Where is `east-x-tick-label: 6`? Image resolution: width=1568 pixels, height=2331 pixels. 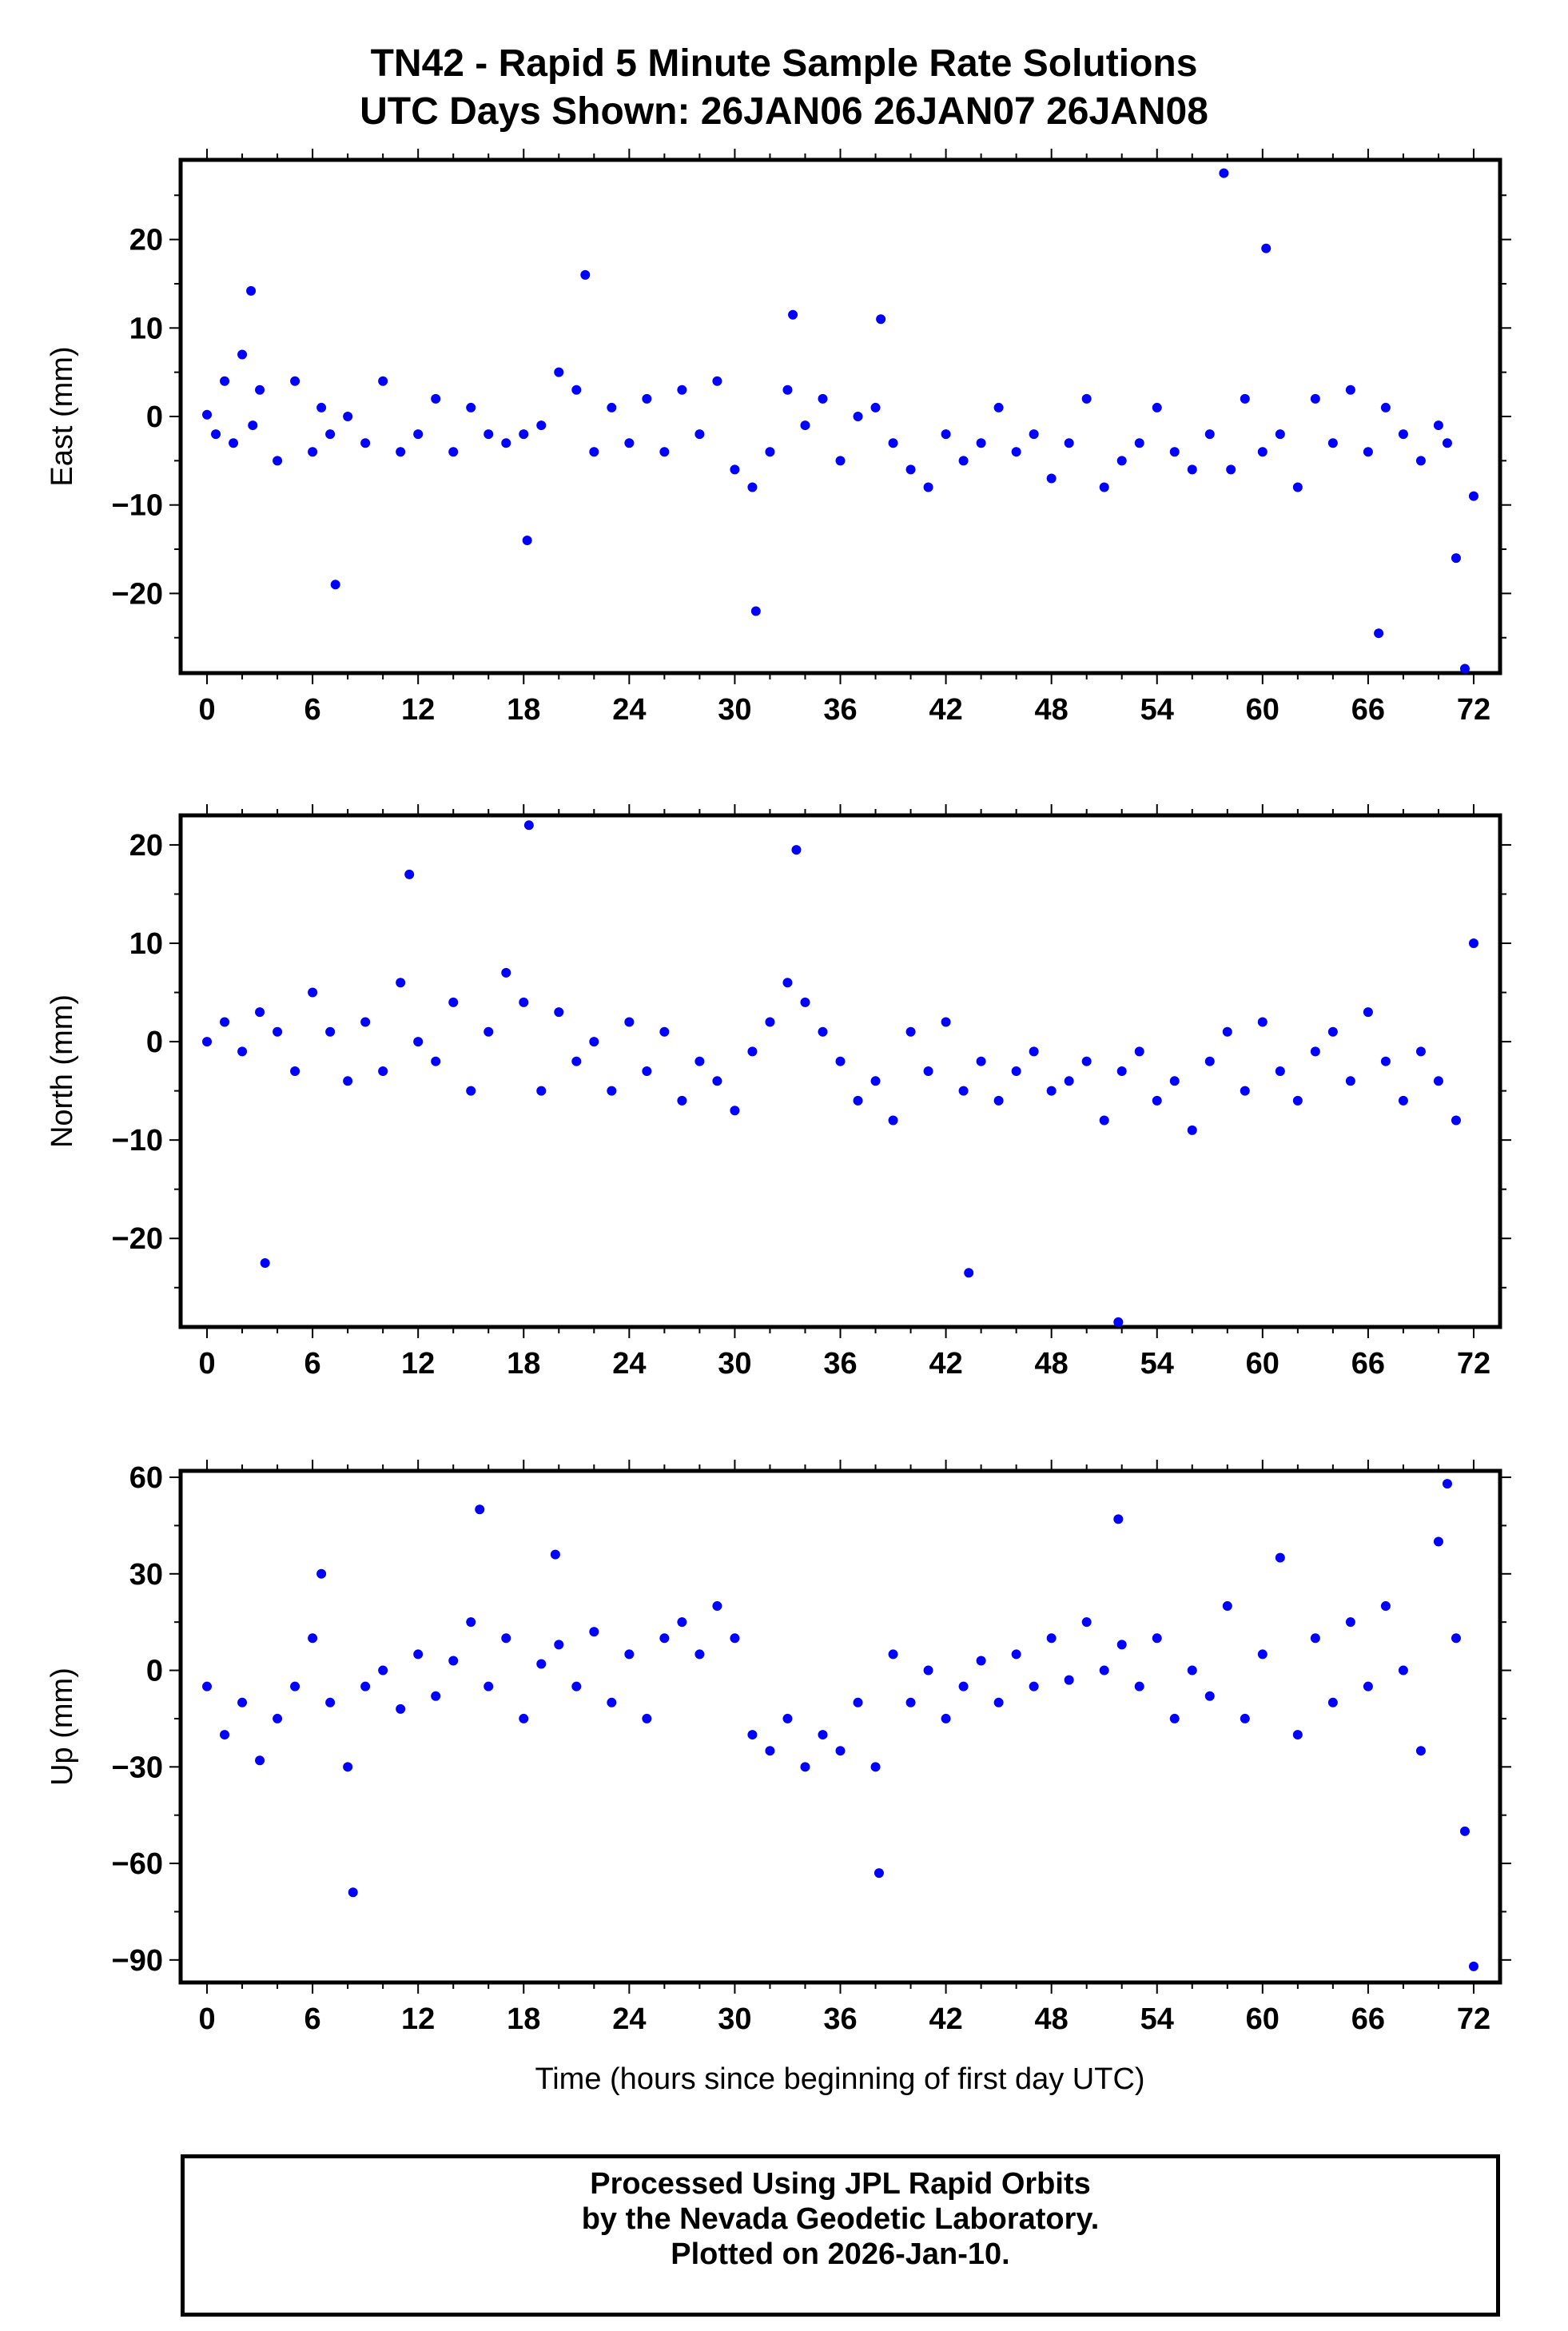 east-x-tick-label: 6 is located at coordinates (312, 710).